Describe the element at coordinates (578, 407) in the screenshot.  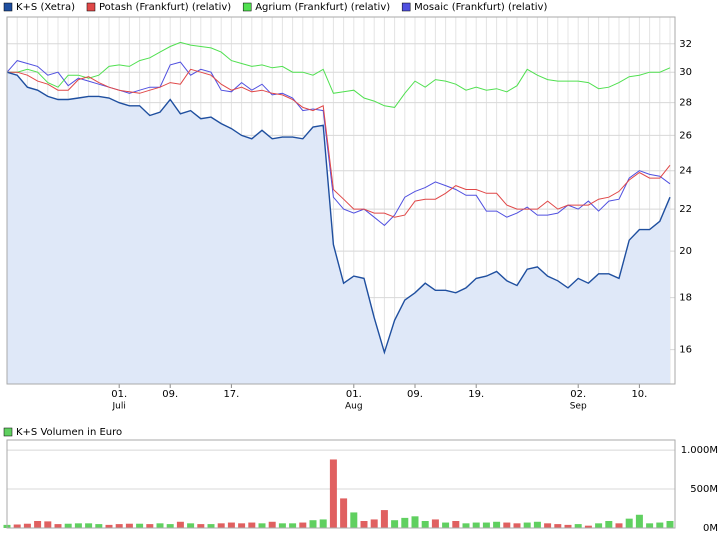
I see `x-month-label: Sep` at that location.